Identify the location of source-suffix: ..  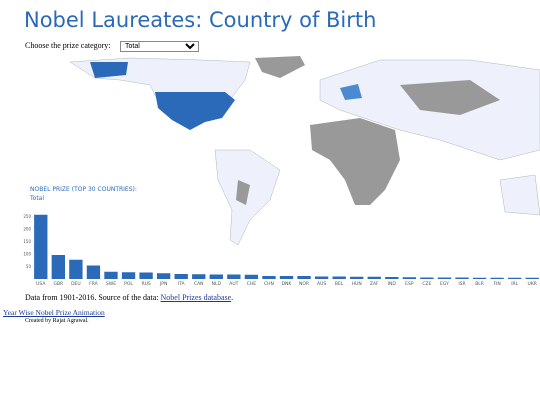
(232, 297).